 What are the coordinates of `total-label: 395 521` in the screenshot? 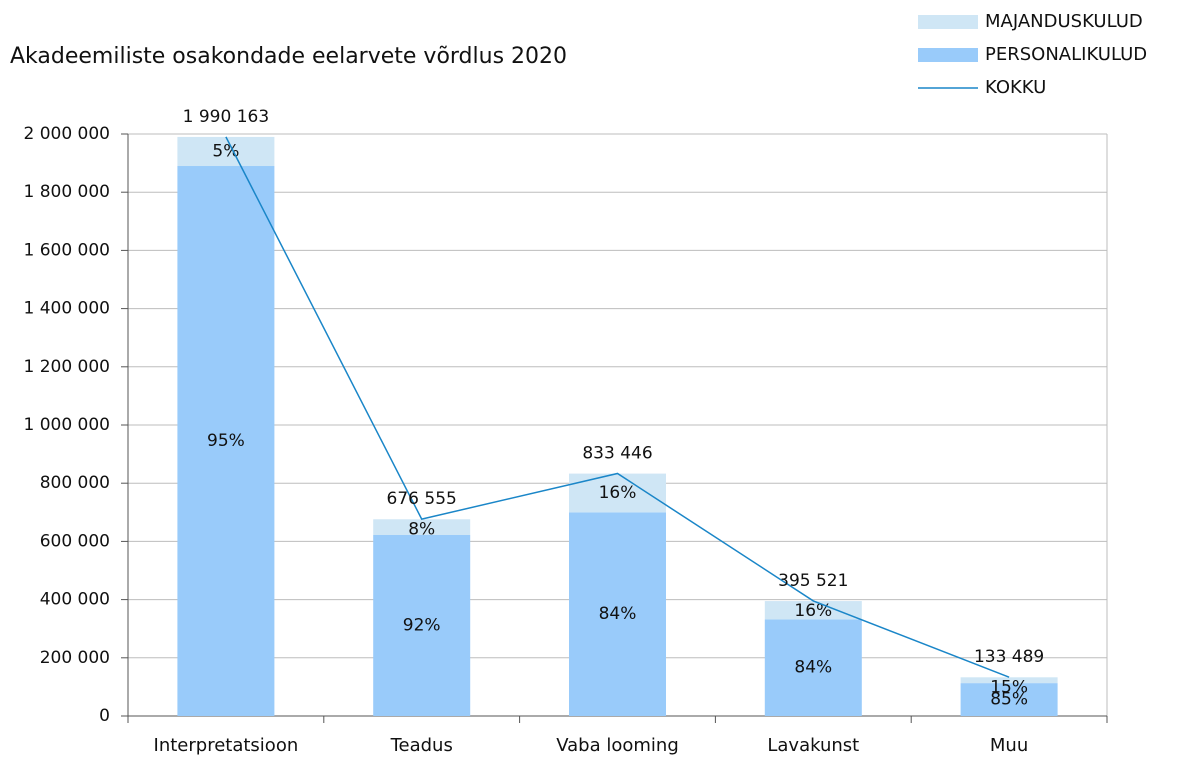 It's located at (813, 581).